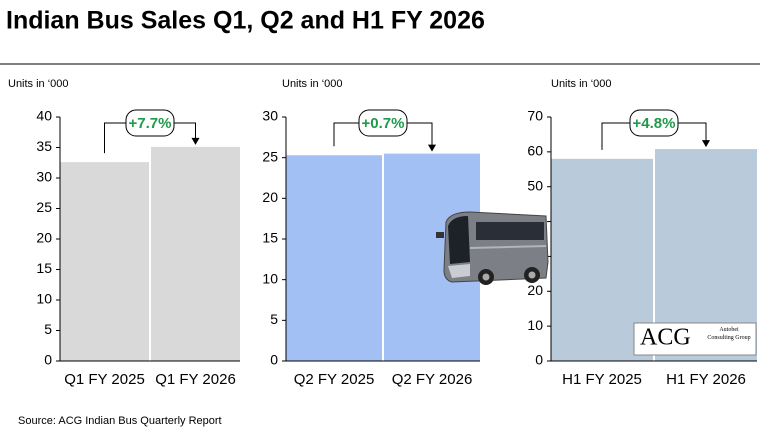  I want to click on x-tick-label: H1 FY 2026, so click(706, 379).